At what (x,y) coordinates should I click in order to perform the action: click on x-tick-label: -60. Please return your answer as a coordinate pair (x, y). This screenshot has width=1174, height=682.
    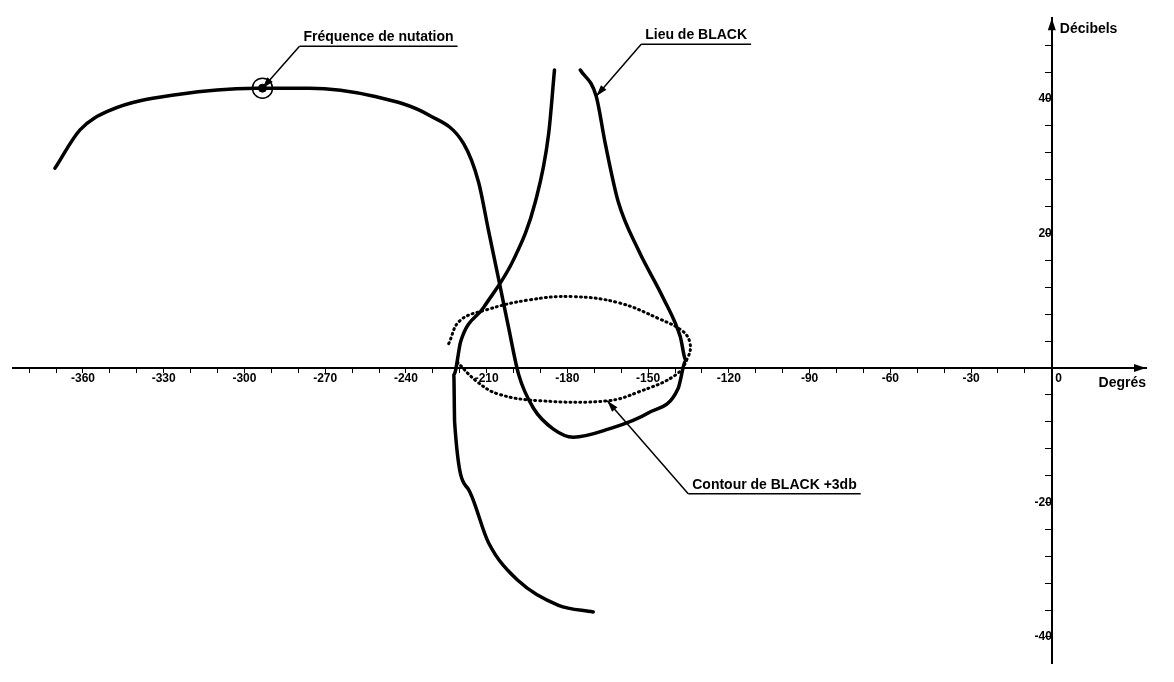
    Looking at the image, I should click on (890, 378).